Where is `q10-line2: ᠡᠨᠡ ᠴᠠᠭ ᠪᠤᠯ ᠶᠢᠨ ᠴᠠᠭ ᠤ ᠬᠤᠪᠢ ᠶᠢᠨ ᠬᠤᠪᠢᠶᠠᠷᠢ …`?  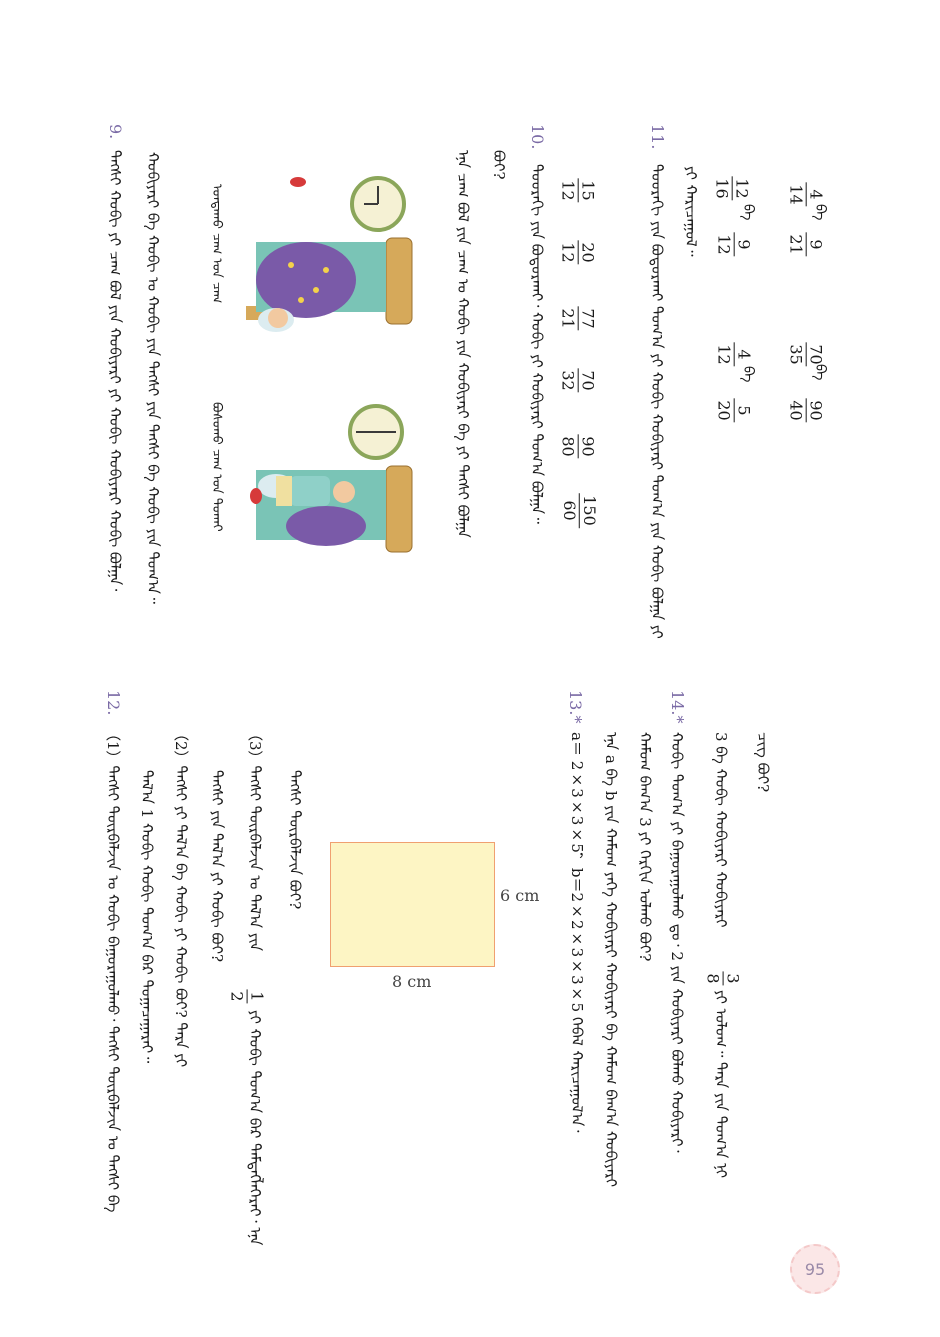 q10-line2: ᠡᠨᠡ ᠴᠠᠭ ᠪᠤᠯ ᠶᠢᠨ ᠴᠠᠭ ᠤ ᠬᠤᠪᠢ ᠶᠢᠨ ᠬᠤᠪᠢᠶᠠᠷᠢ … is located at coordinates (463, 344).